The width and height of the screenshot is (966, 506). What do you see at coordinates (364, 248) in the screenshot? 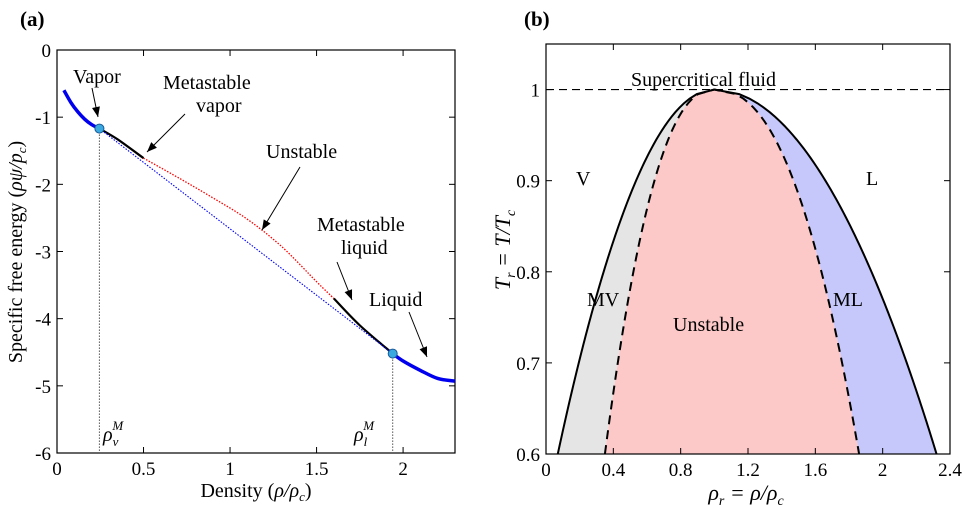
I see `annotation-metastable-liquid-line2: liquid` at bounding box center [364, 248].